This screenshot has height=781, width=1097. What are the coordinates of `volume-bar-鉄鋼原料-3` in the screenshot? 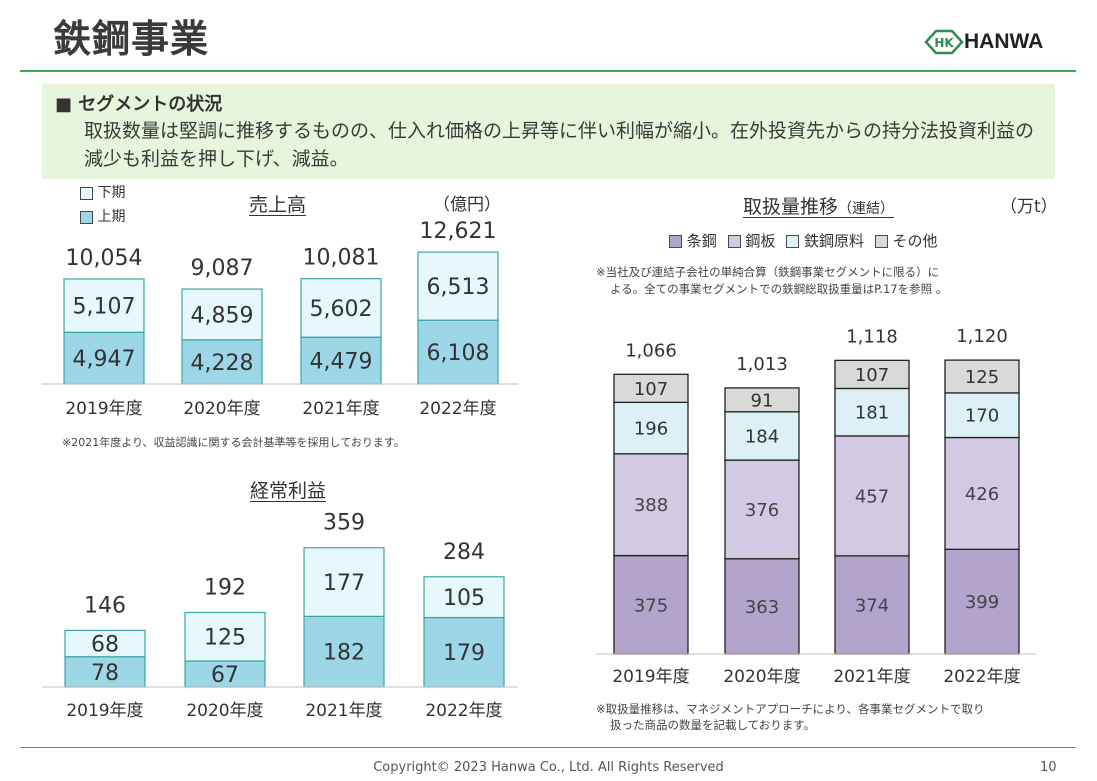 It's located at (982, 415).